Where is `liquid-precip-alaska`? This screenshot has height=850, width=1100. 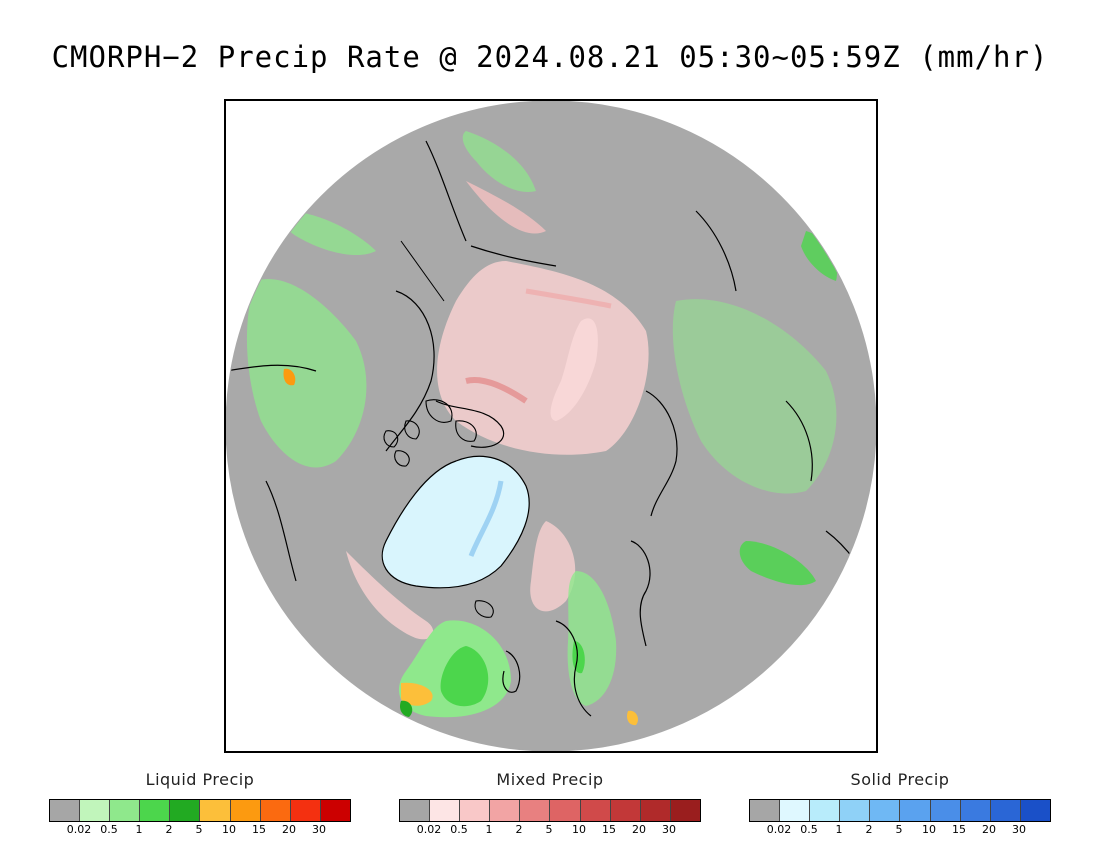
liquid-precip-alaska is located at coordinates (328, 233).